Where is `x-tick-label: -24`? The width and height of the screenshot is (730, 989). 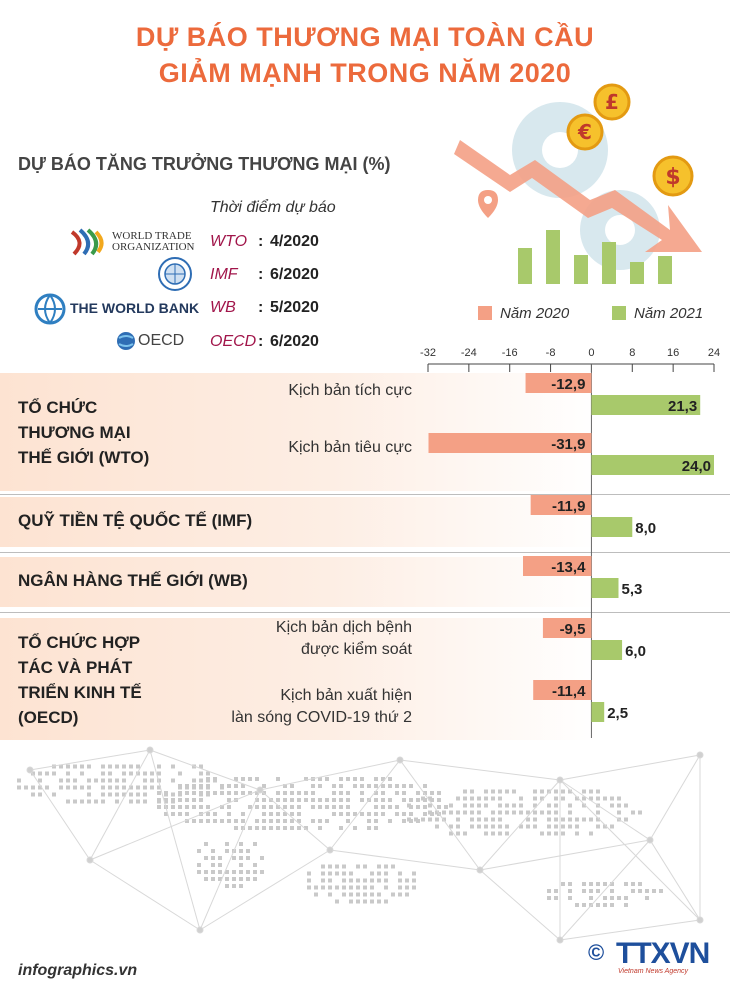 x-tick-label: -24 is located at coordinates (469, 353).